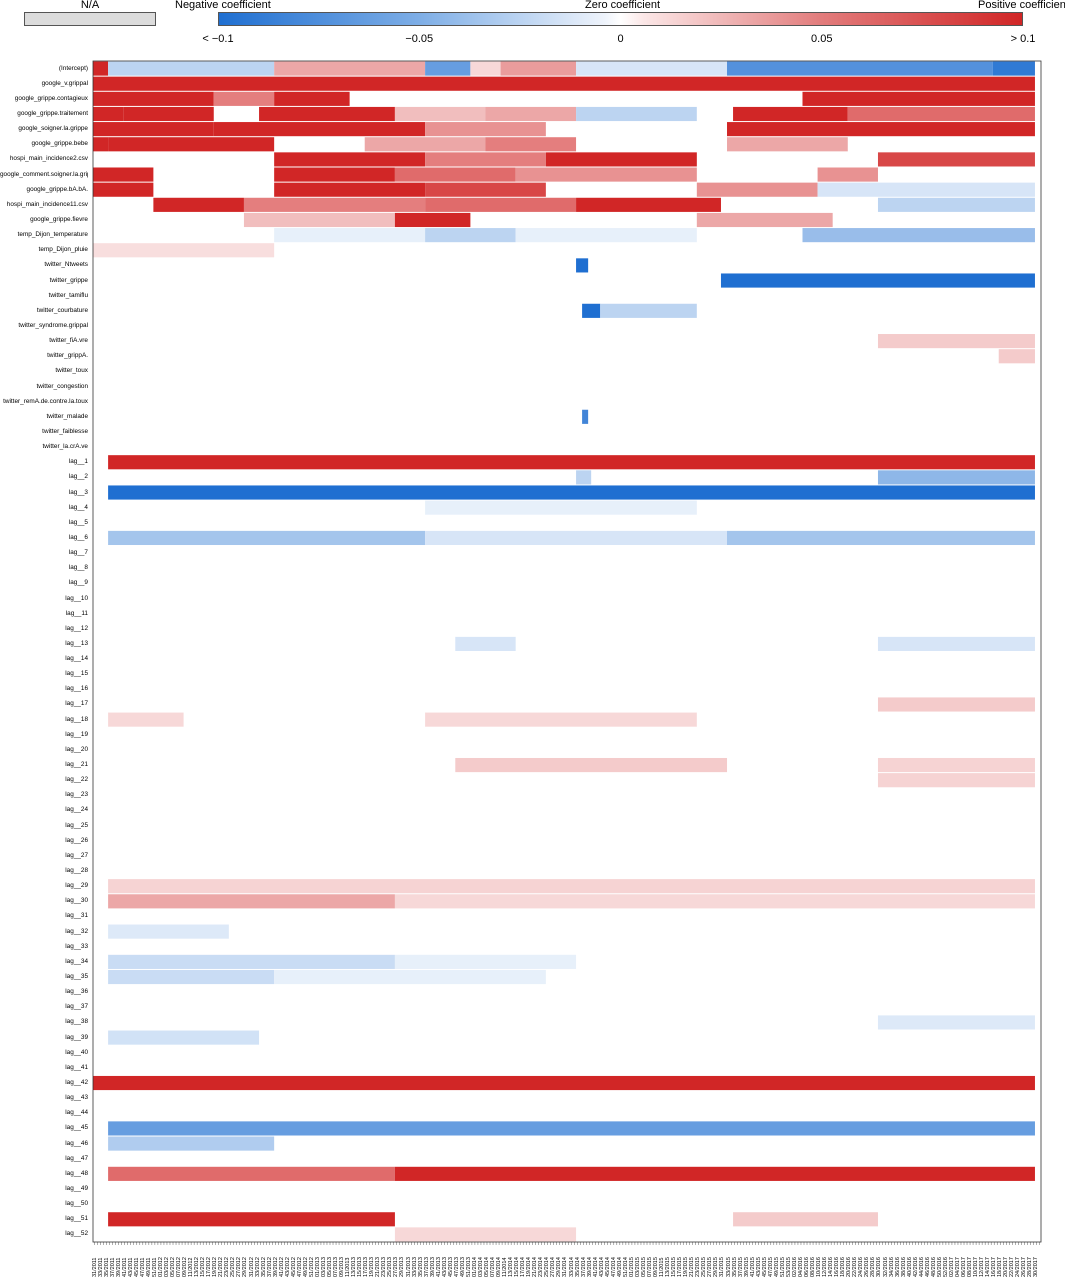 The image size is (1065, 1280). What do you see at coordinates (299, 1267) in the screenshot?
I see `x-tick-label: 47/2012` at bounding box center [299, 1267].